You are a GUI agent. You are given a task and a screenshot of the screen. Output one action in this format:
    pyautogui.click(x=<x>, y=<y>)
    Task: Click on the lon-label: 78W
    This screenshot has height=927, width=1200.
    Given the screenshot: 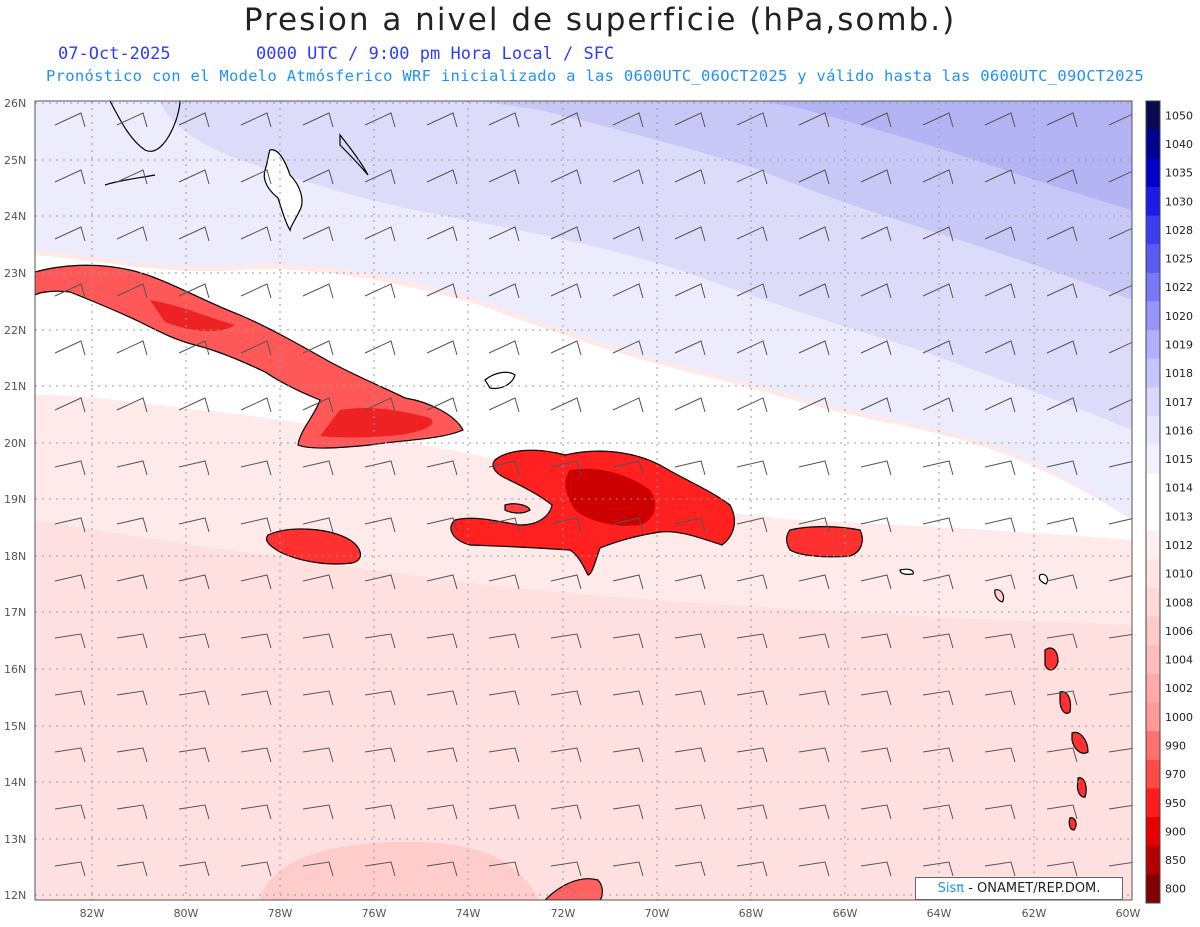 What is the action you would take?
    pyautogui.click(x=280, y=913)
    